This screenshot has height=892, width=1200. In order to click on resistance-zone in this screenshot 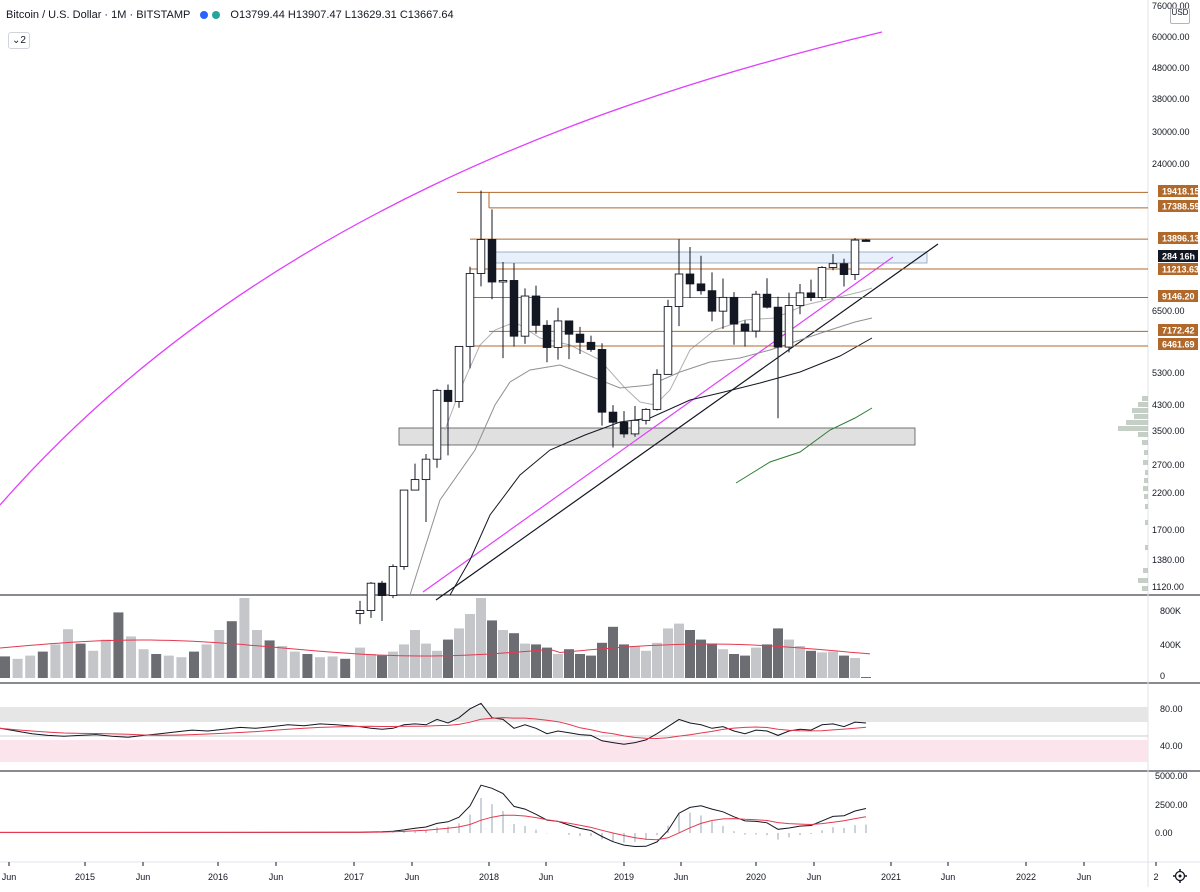, I will do `click(708, 257)`.